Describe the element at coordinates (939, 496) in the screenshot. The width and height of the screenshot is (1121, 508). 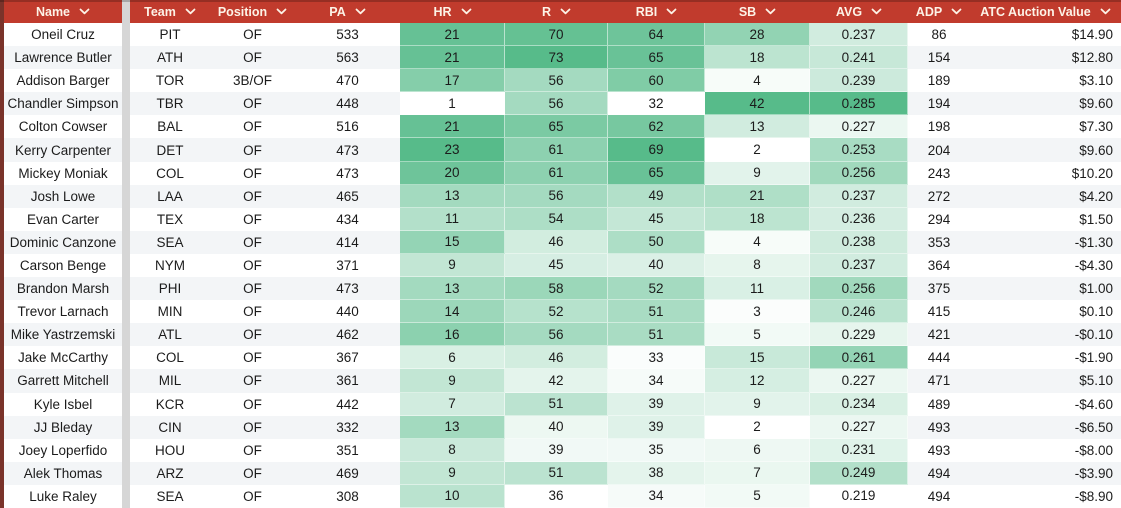
I see `cell-adp: 494` at that location.